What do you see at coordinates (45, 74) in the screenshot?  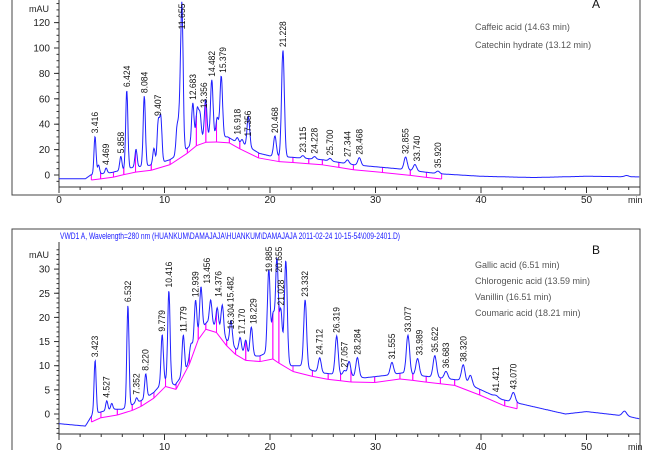 I see `y-tick-label: 80` at bounding box center [45, 74].